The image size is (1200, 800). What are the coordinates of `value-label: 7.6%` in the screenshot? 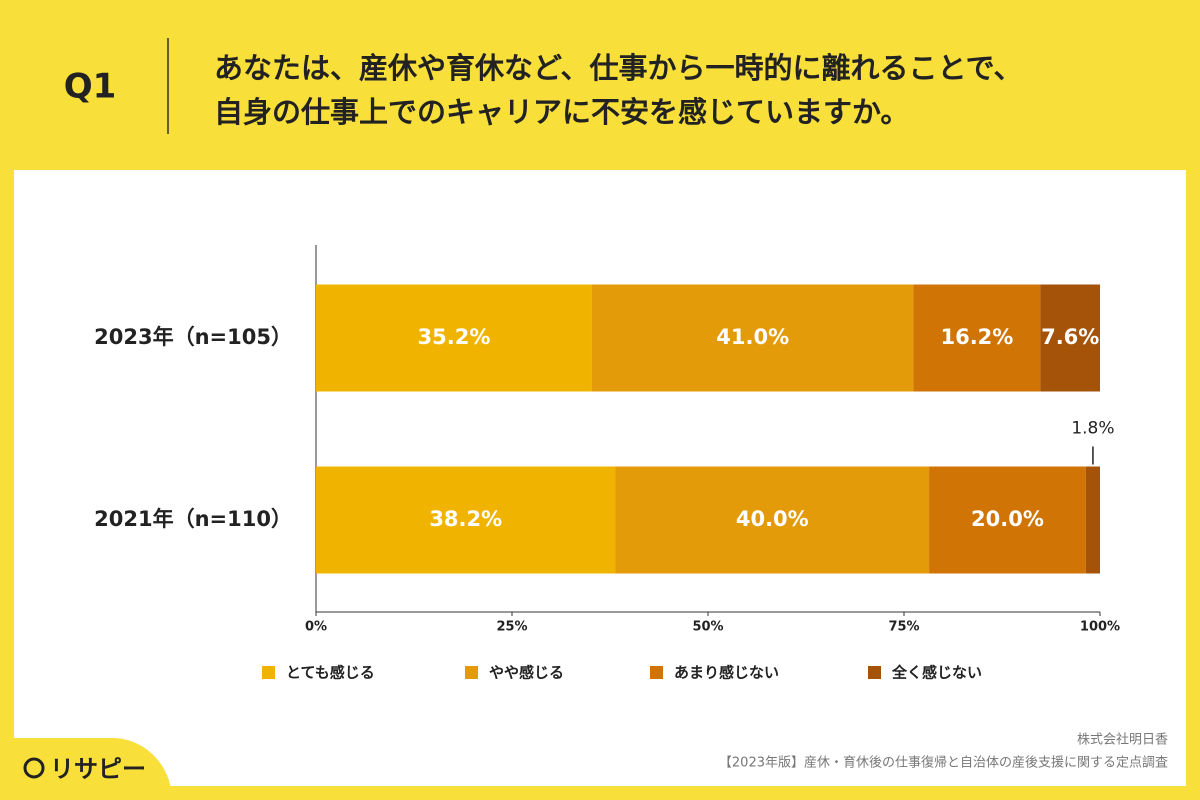 It's located at (1070, 337).